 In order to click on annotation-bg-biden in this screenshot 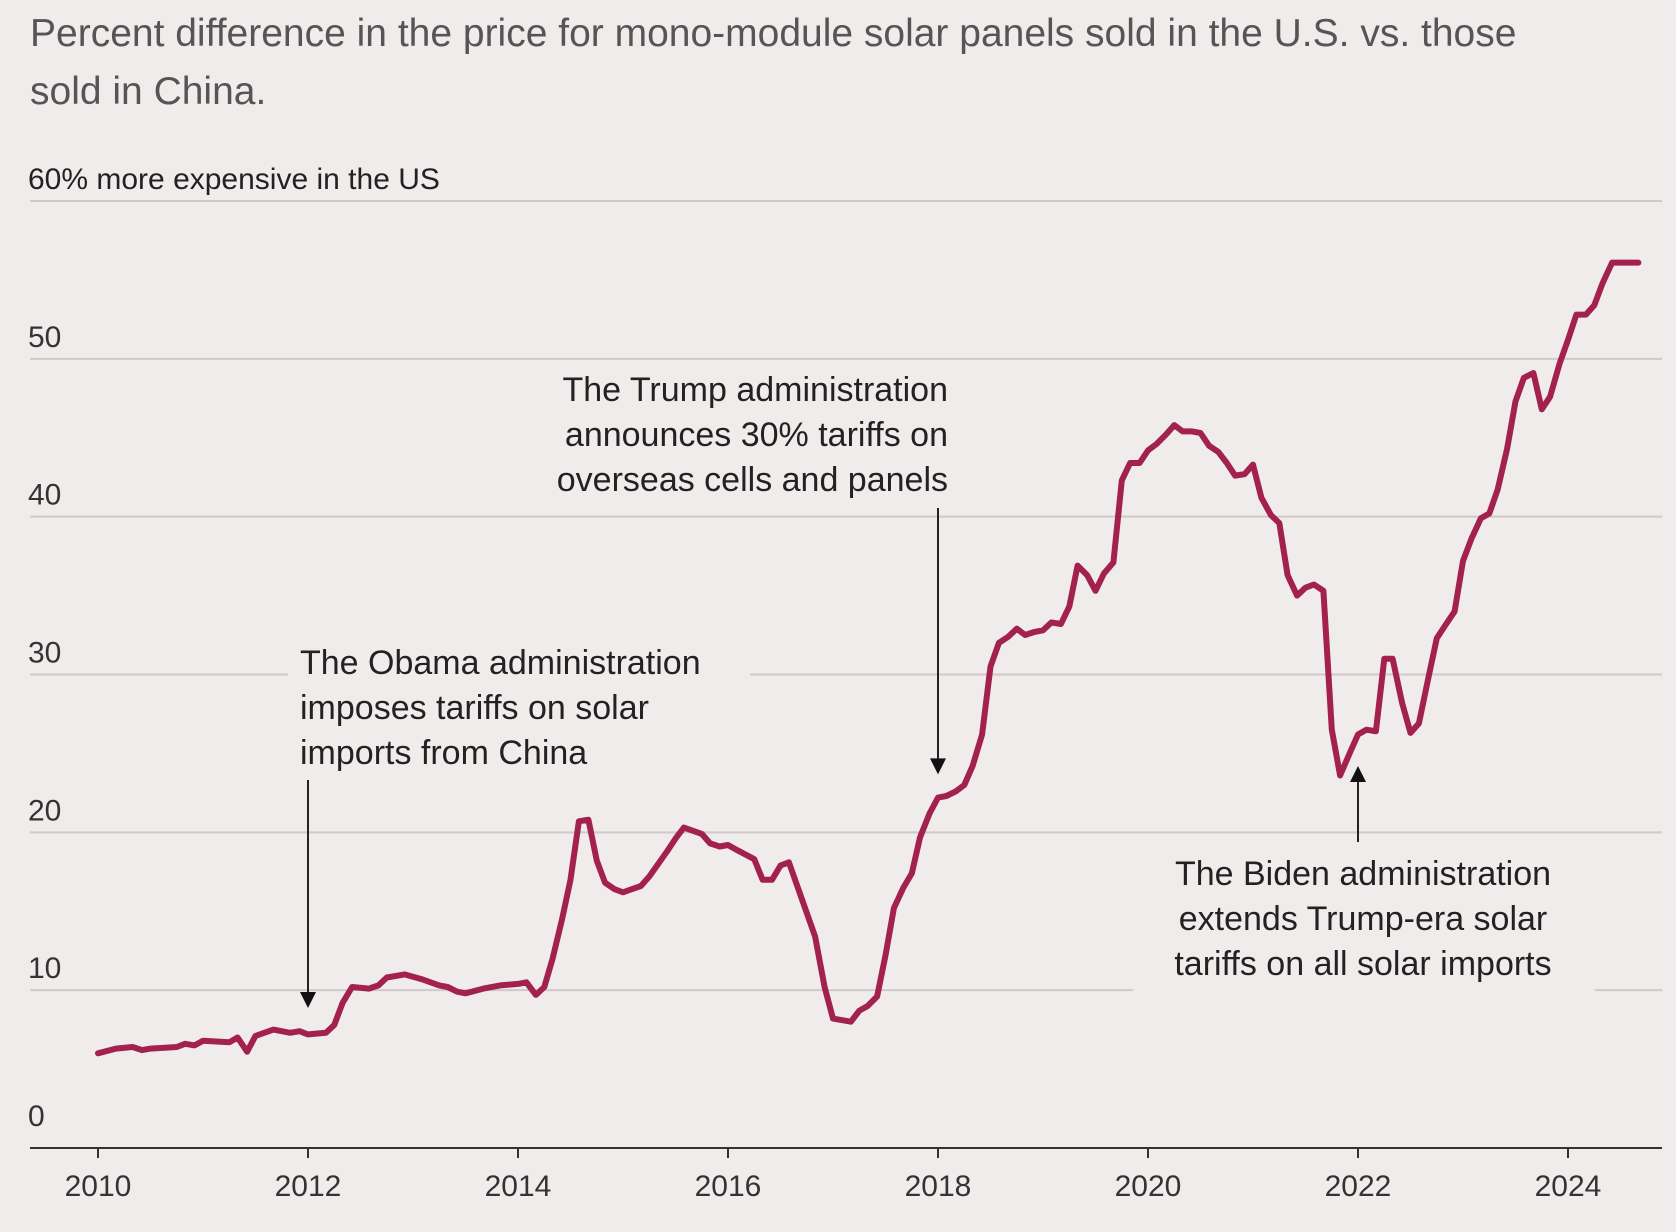, I will do `click(1364, 918)`.